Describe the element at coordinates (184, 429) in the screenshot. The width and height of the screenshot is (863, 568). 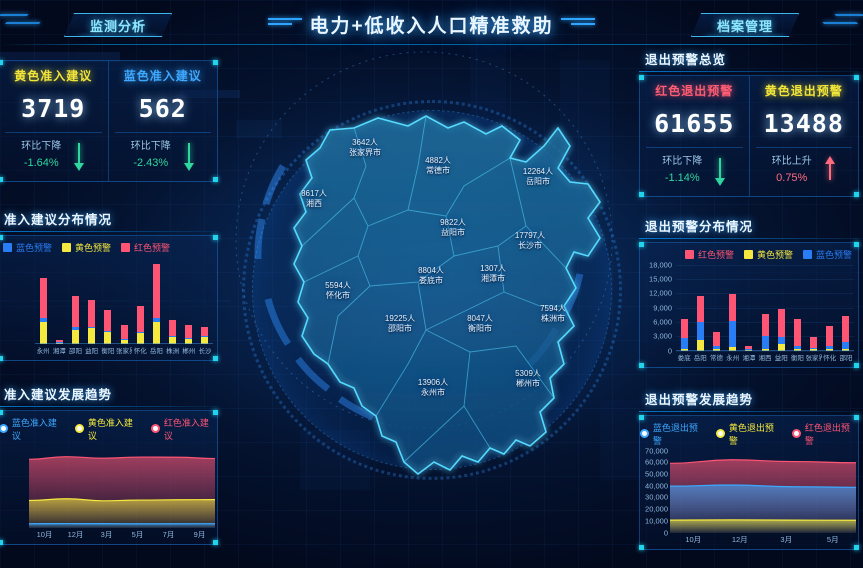
I see `legend-item: 红色准入建议` at that location.